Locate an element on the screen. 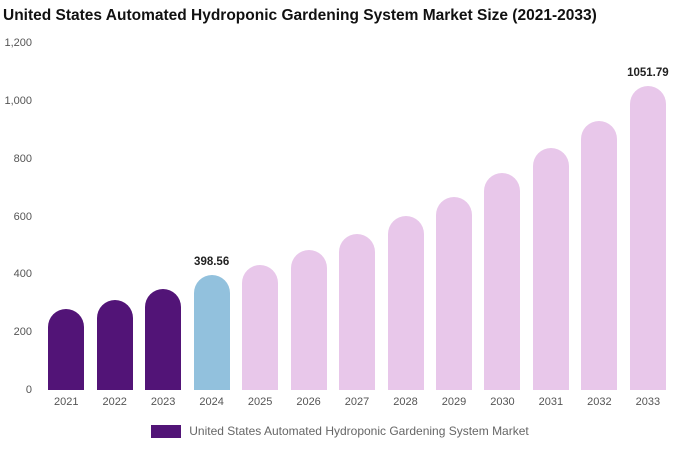  x-tick-label-2026: 2026 is located at coordinates (308, 402).